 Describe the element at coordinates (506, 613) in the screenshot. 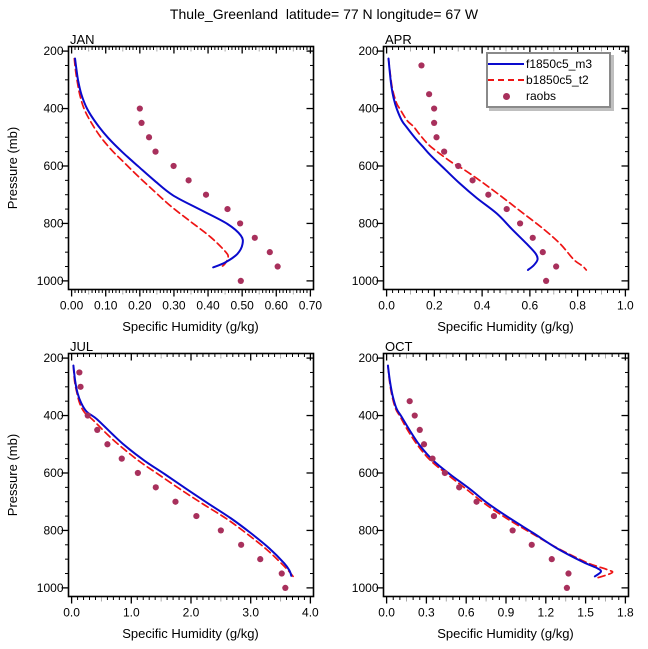

I see `svg-text: 0.9` at that location.